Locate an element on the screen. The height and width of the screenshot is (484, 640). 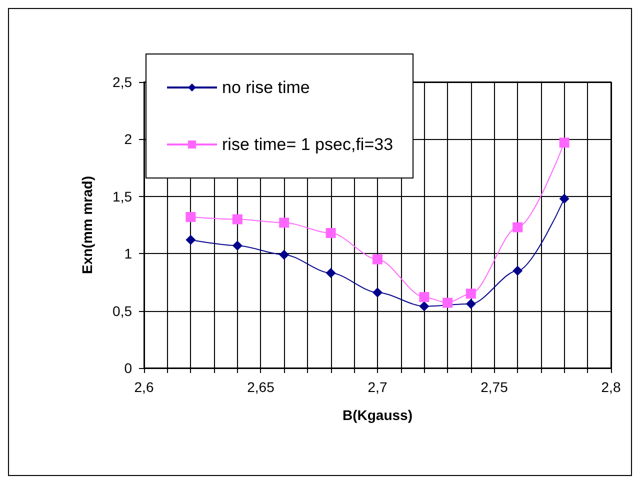
y-tick-label: 0 is located at coordinates (128, 368).